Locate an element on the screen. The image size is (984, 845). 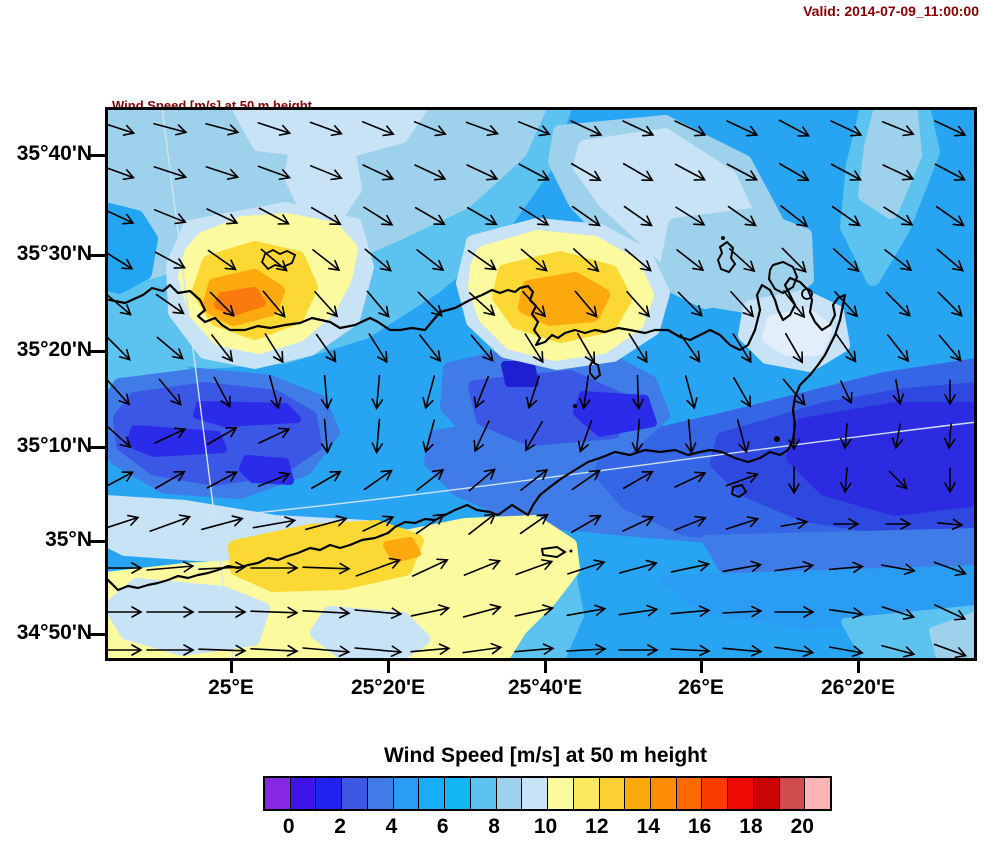
island-dot is located at coordinates (723, 238).